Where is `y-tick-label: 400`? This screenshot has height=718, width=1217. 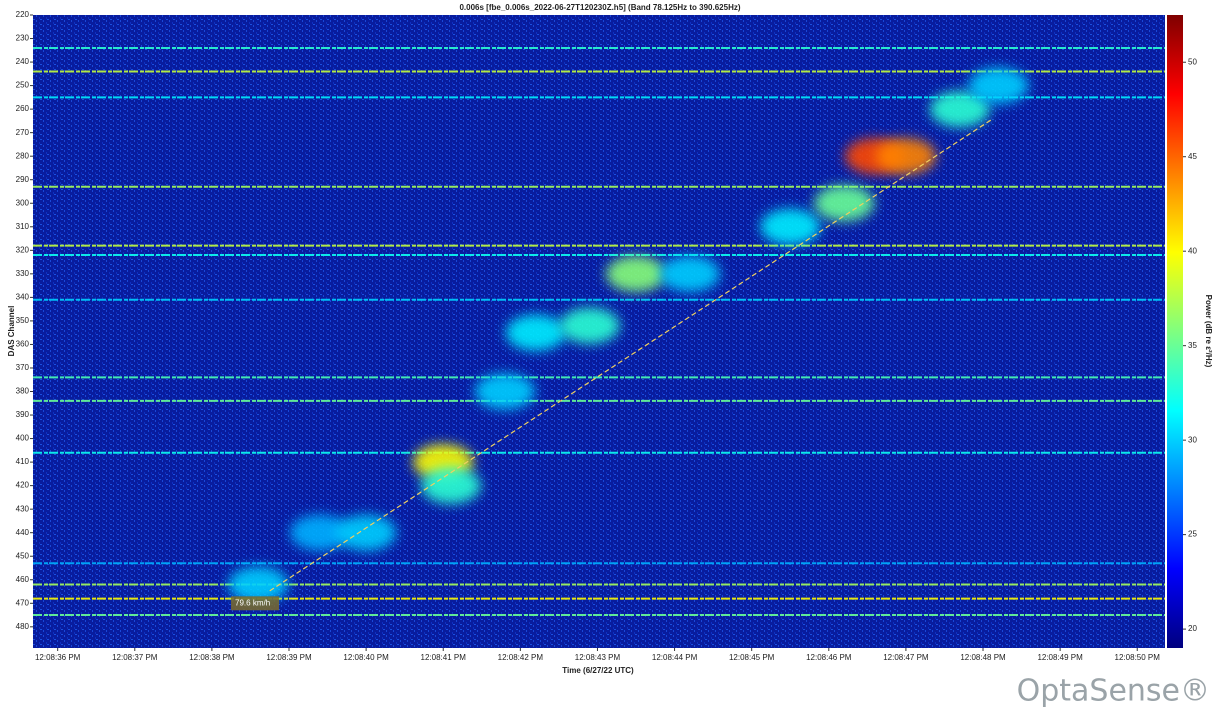 y-tick-label: 400 is located at coordinates (23, 438).